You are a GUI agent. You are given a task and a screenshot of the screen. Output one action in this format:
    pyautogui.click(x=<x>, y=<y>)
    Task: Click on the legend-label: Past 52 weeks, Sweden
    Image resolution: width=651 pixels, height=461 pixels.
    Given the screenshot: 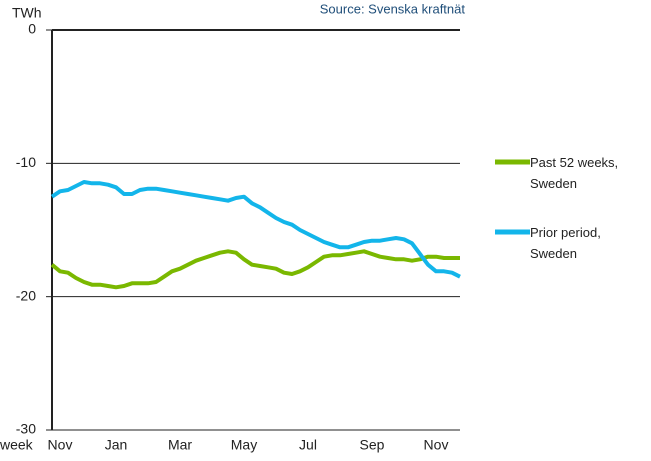 What is the action you would take?
    pyautogui.click(x=574, y=173)
    